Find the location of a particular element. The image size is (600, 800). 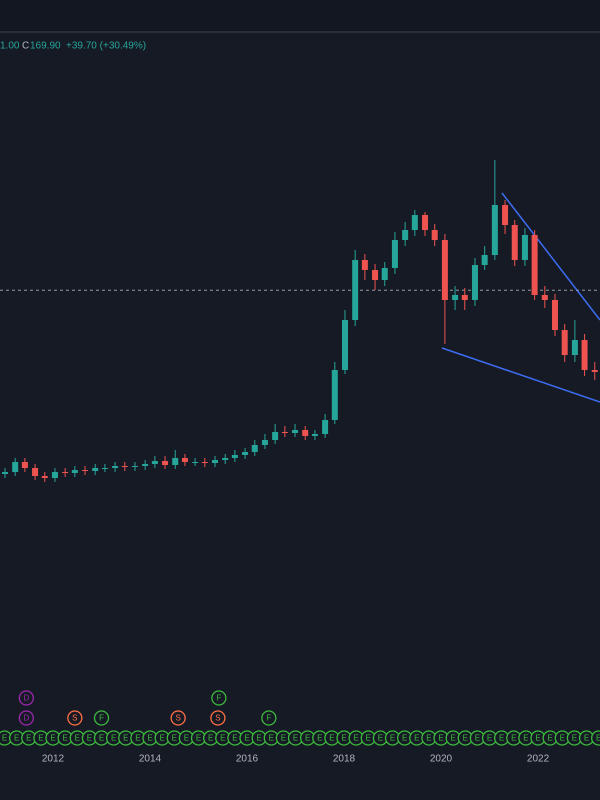

x-tick-label: 2014 is located at coordinates (150, 759).